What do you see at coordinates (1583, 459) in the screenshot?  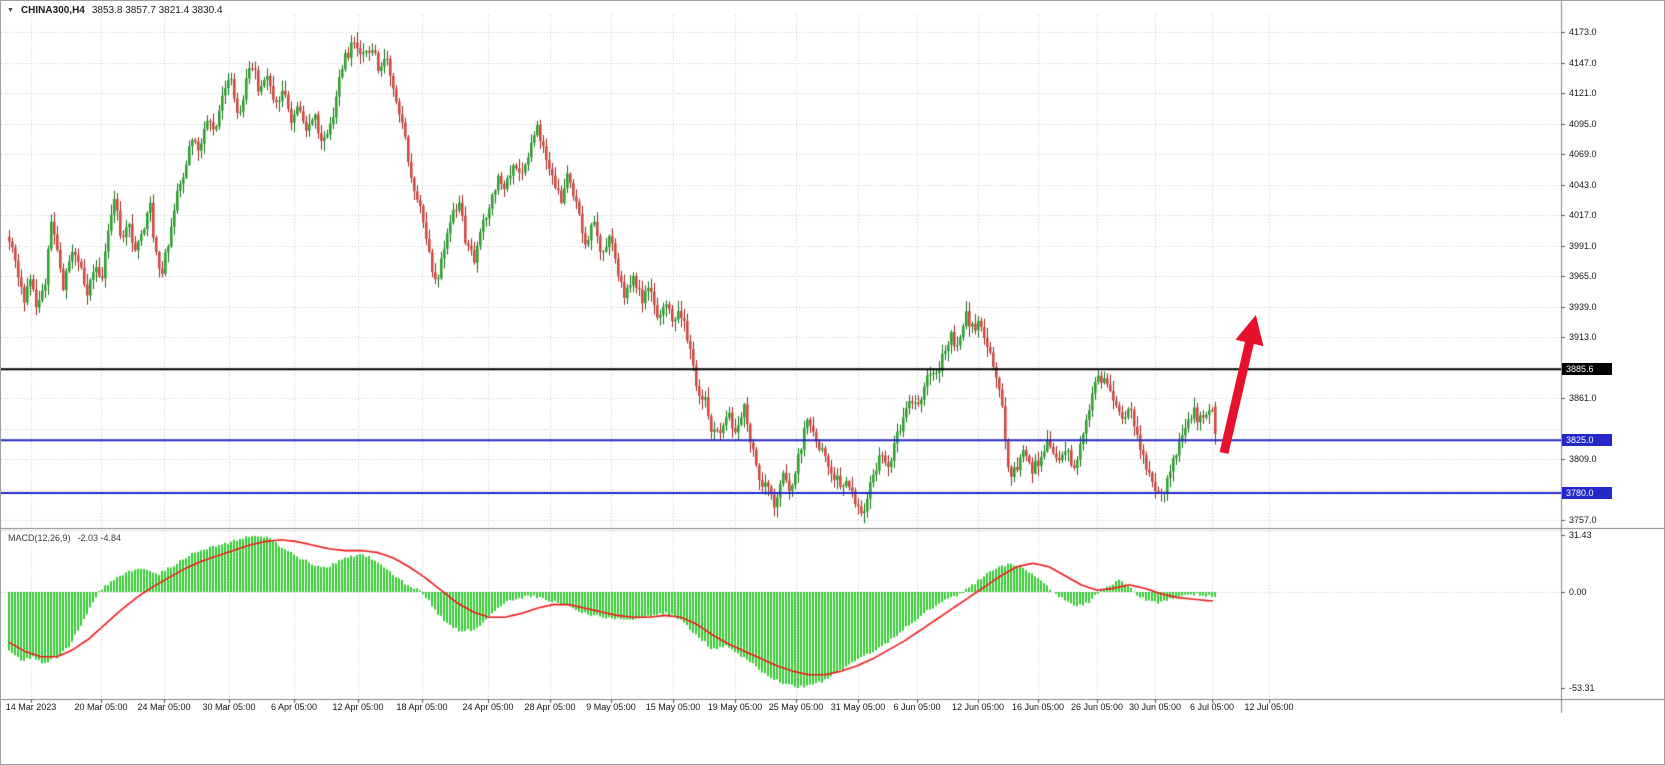 I see `price-tick-label: 3809.0` at bounding box center [1583, 459].